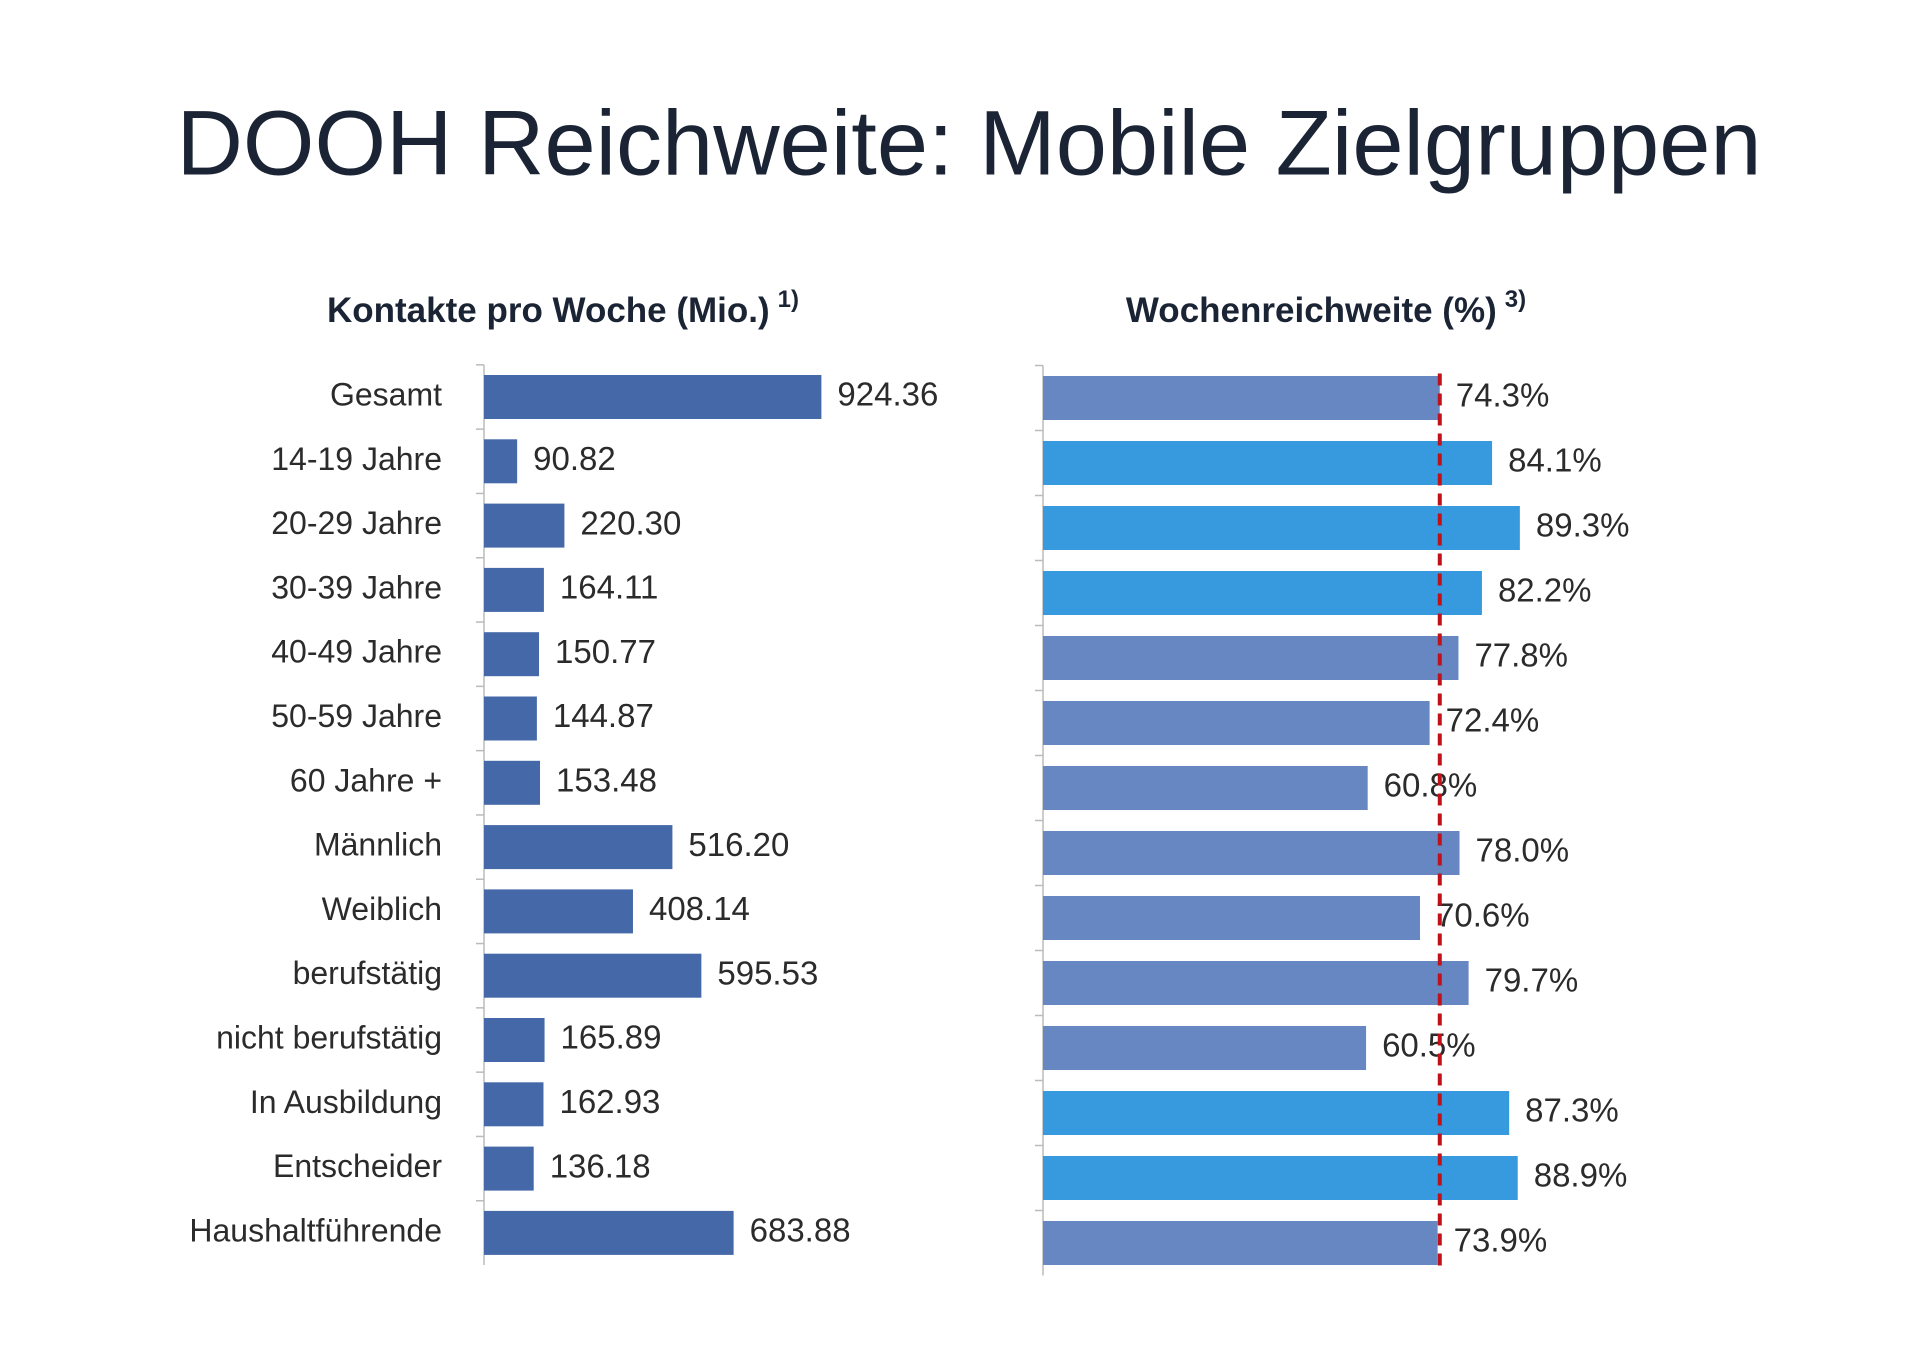 The width and height of the screenshot is (1920, 1363). What do you see at coordinates (548, 310) in the screenshot?
I see `chart-title-text: Kontakte pro Woche (Mio.)` at bounding box center [548, 310].